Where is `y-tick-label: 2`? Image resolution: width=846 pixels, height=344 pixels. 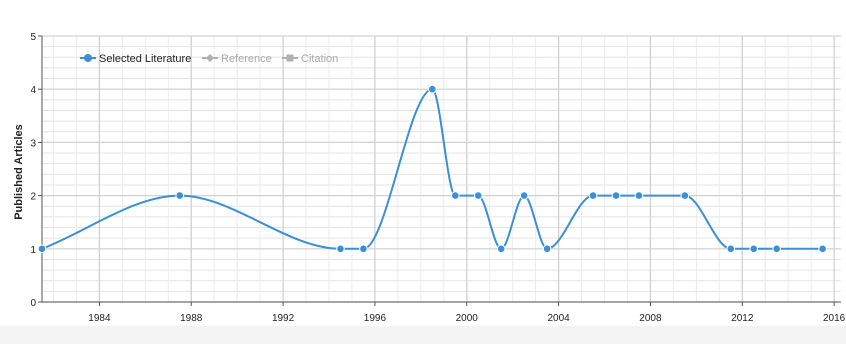
y-tick-label: 2 is located at coordinates (33, 197).